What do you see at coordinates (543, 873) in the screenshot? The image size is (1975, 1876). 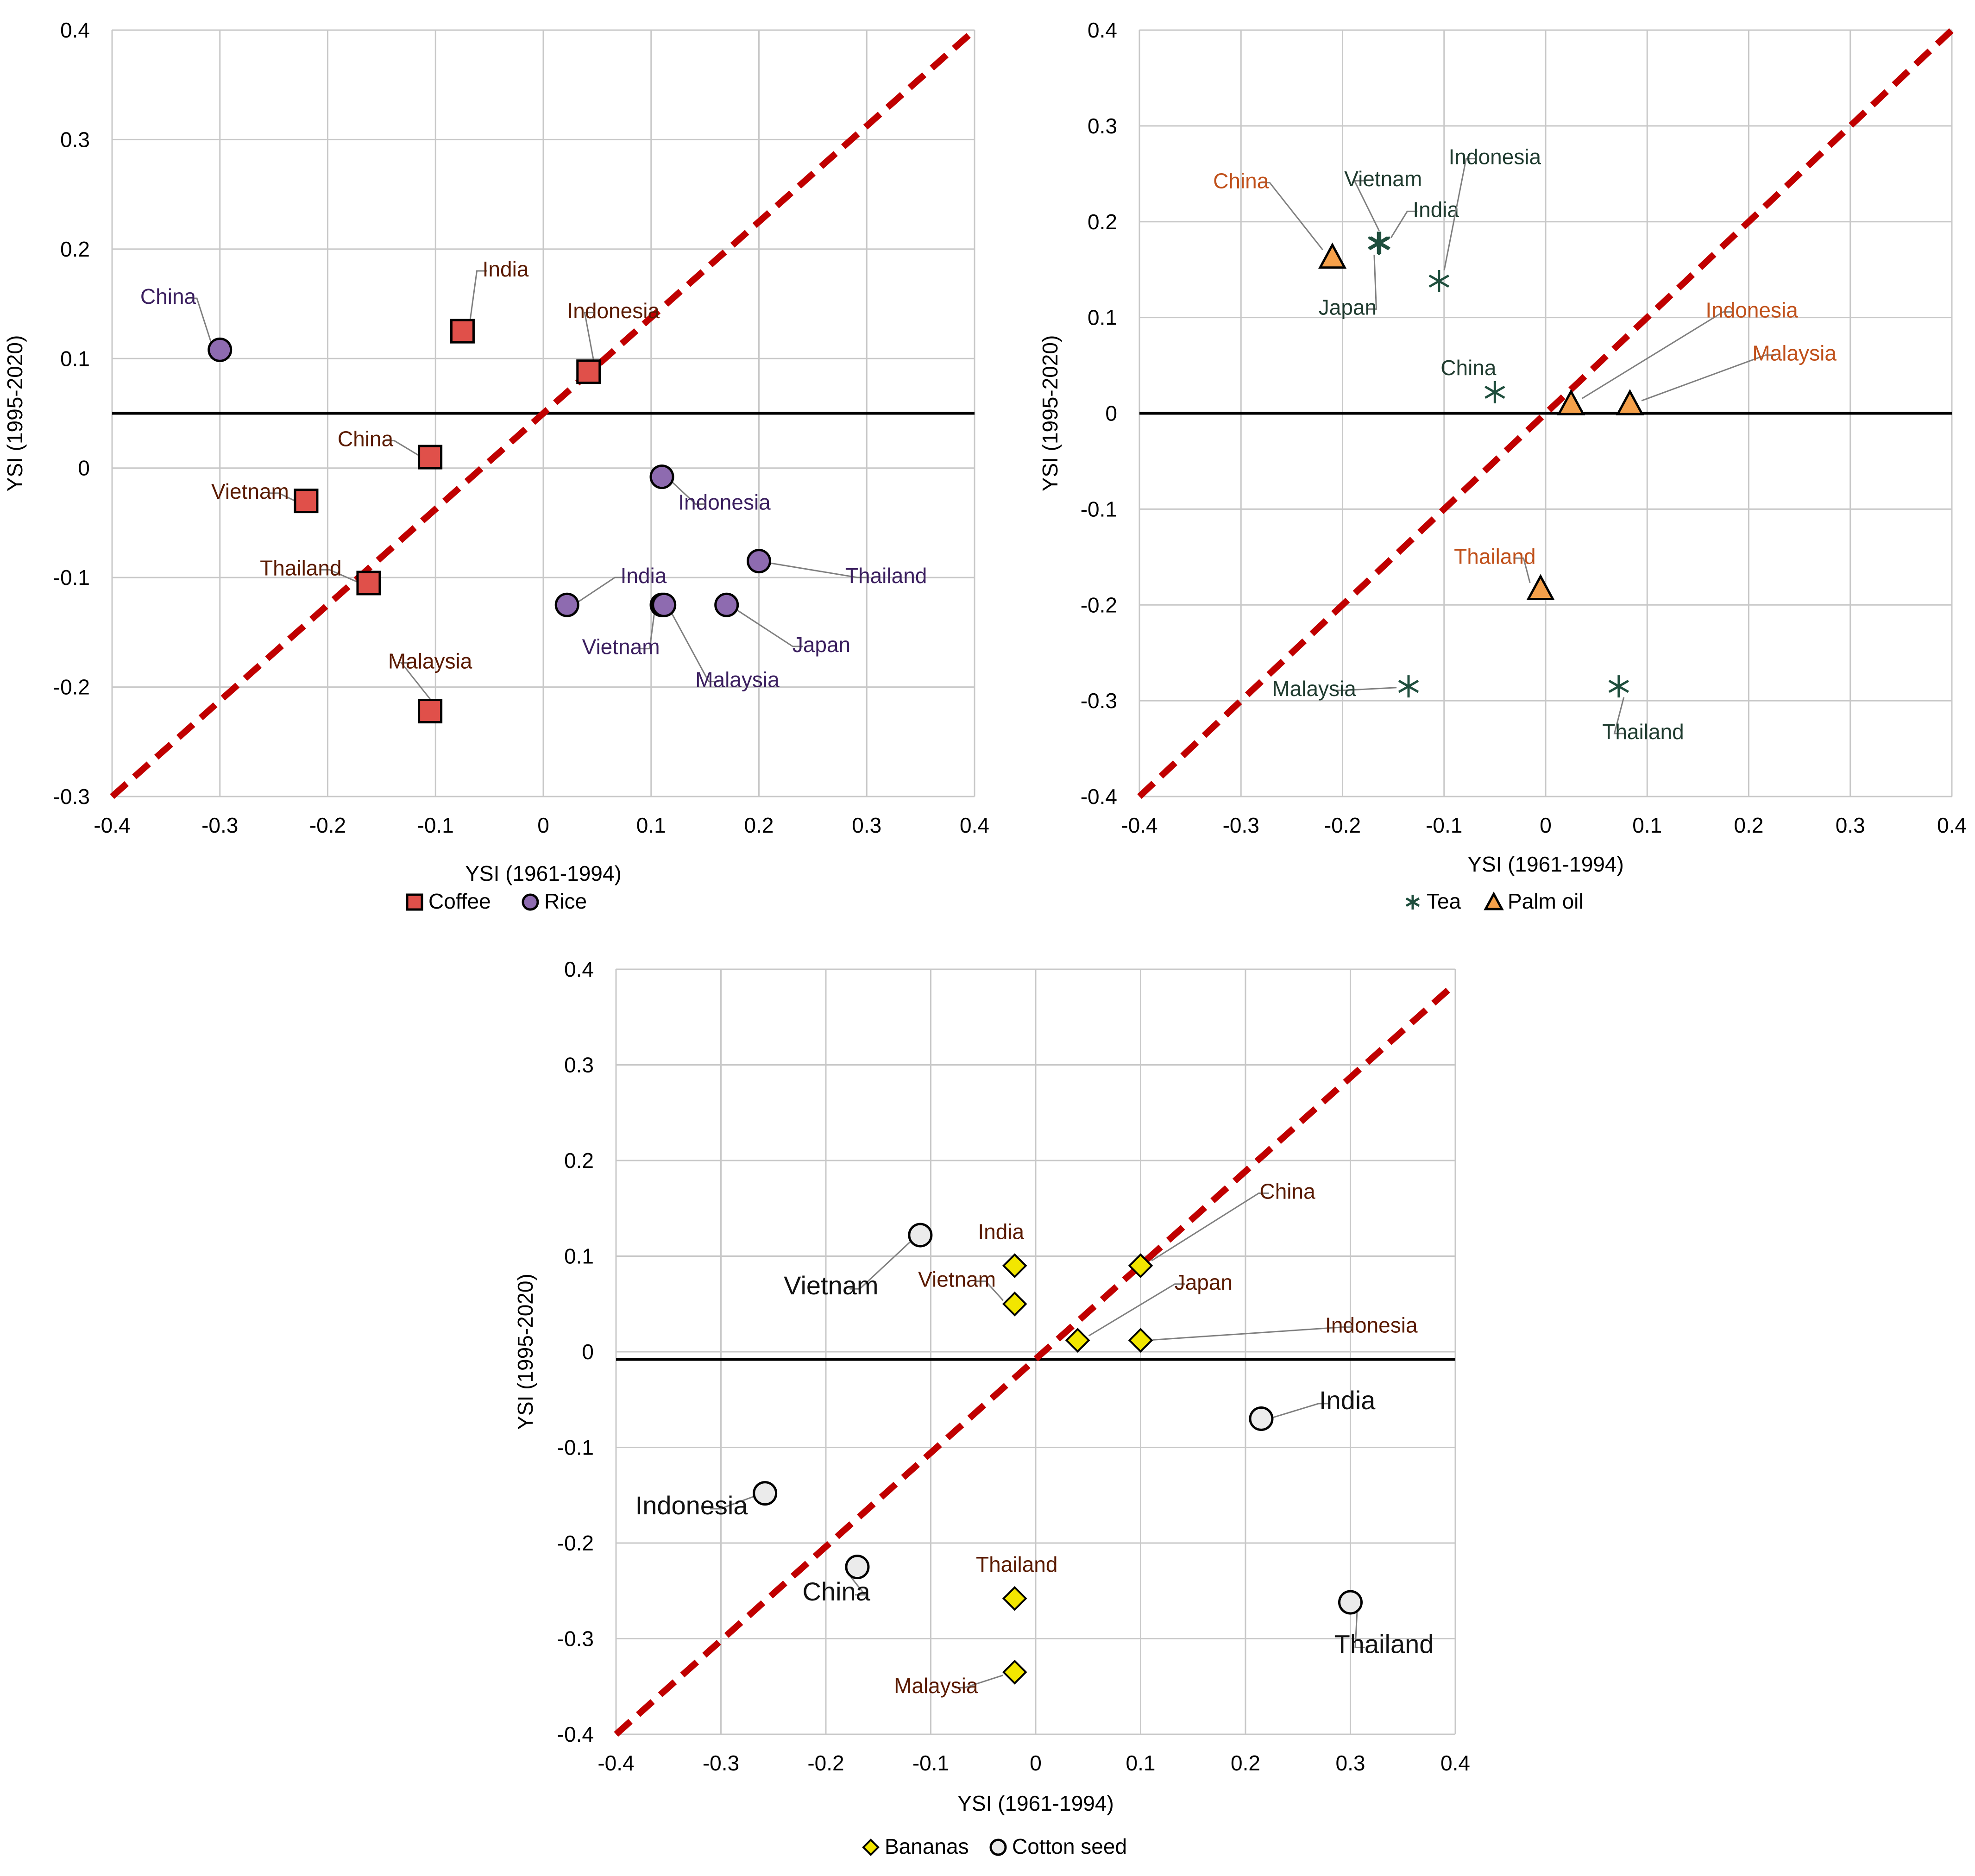 I see `x-axis-title: YSI (1961-1994)` at bounding box center [543, 873].